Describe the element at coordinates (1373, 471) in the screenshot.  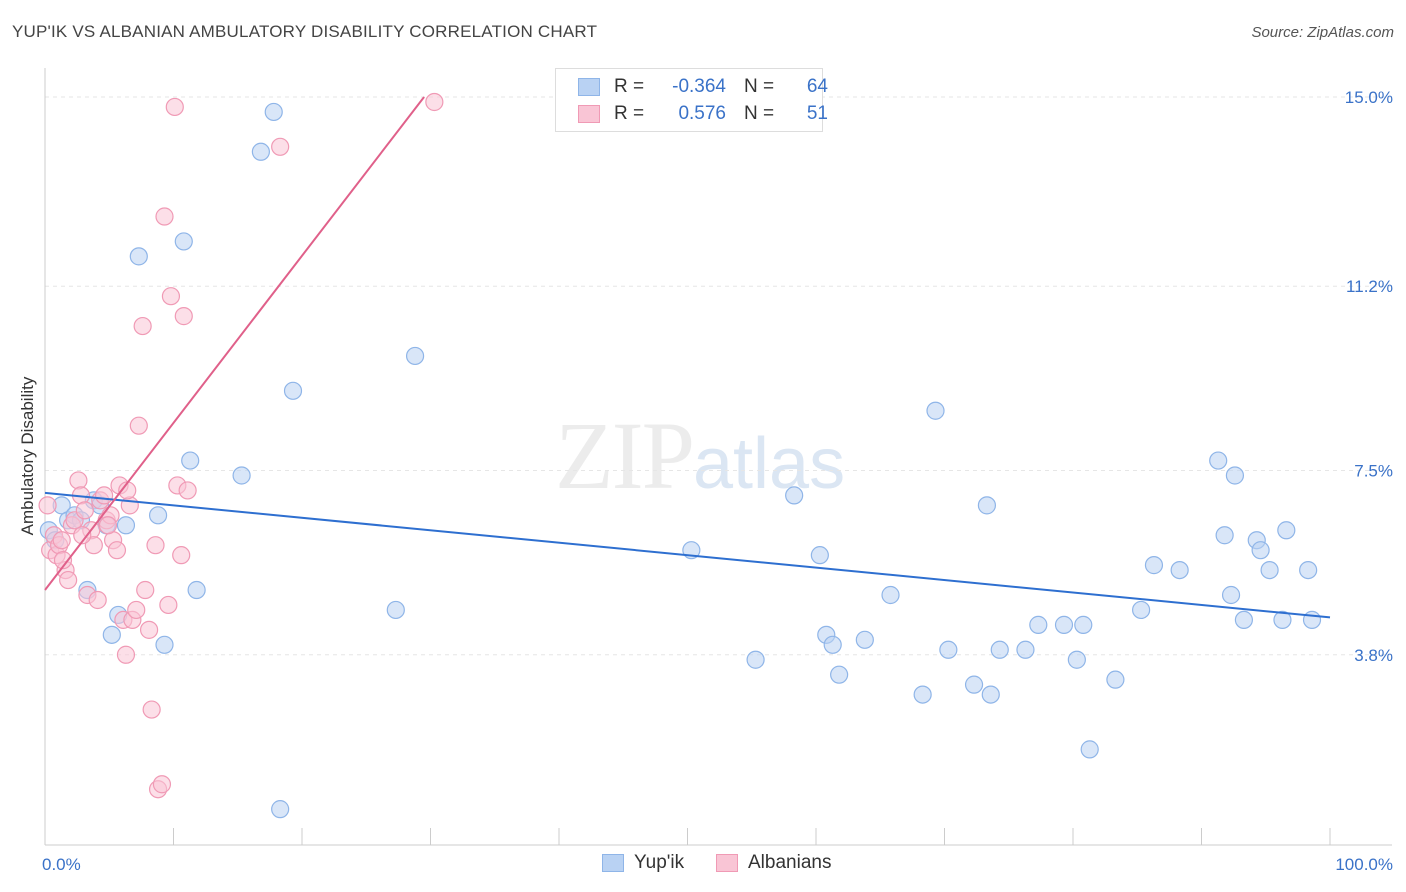
I see `y-tick-label: 7.5%` at that location.